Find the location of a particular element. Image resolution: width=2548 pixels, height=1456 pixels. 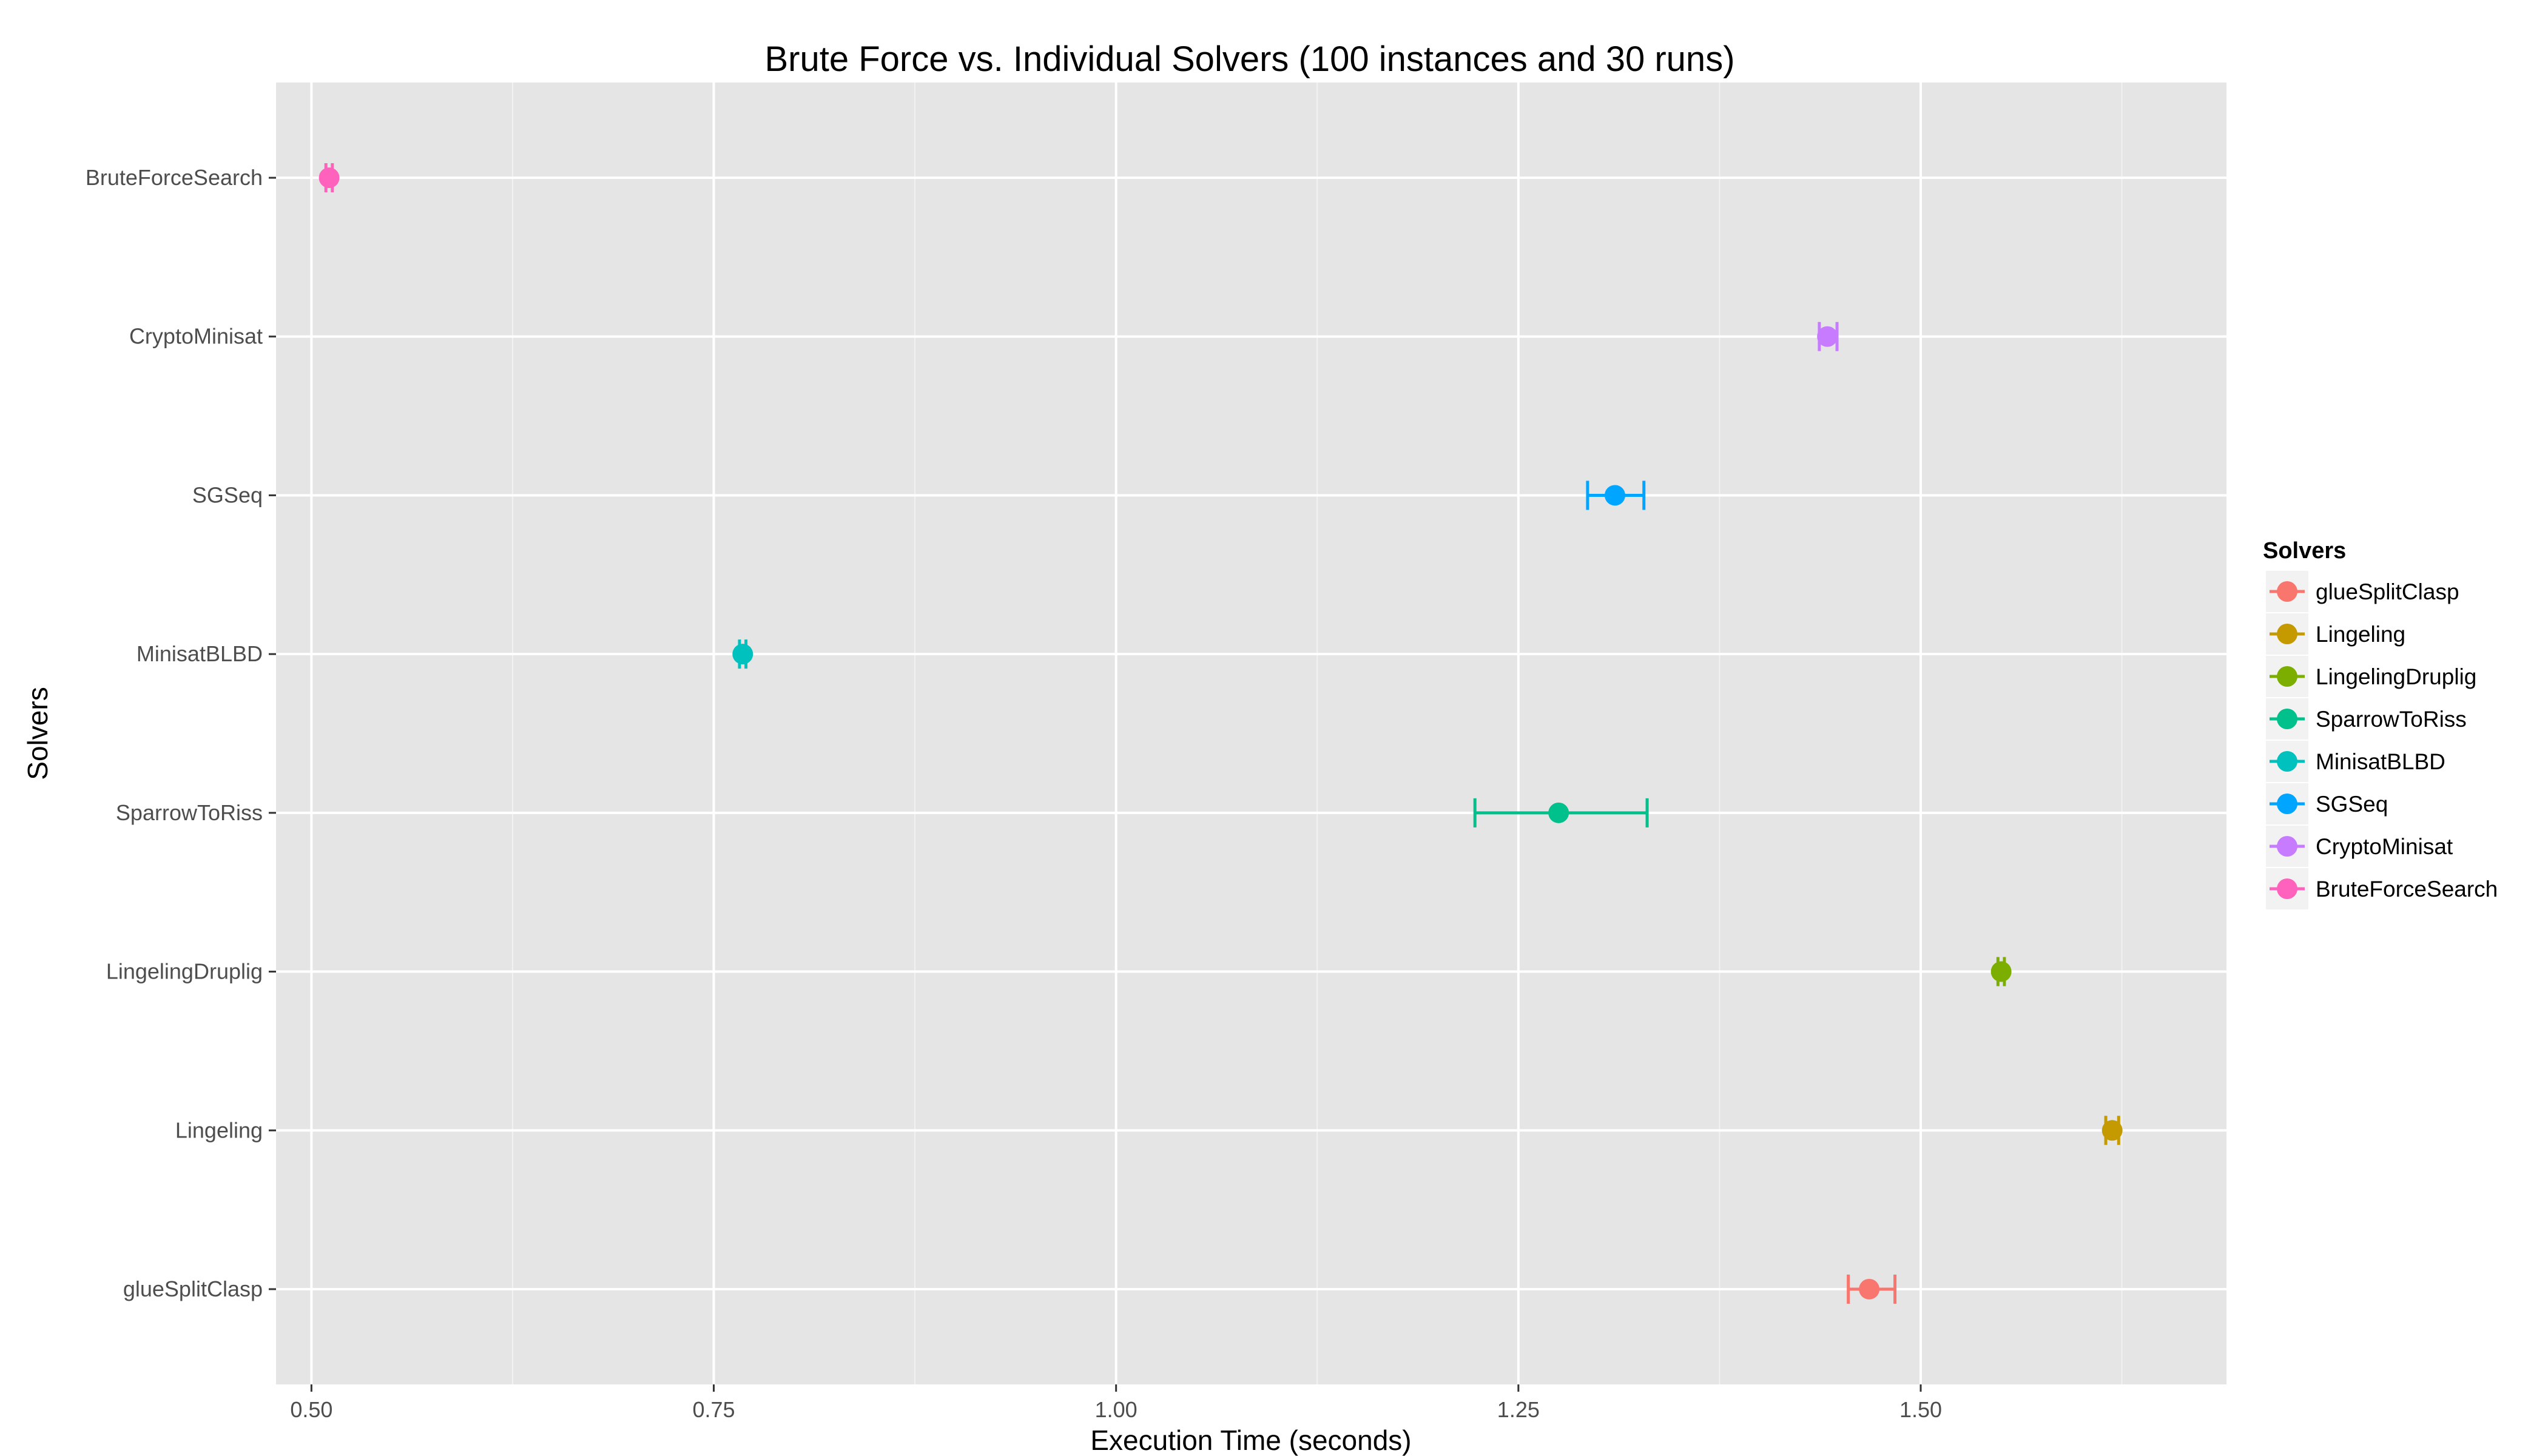

y-tick-label: SparrowToRiss is located at coordinates (189, 812).